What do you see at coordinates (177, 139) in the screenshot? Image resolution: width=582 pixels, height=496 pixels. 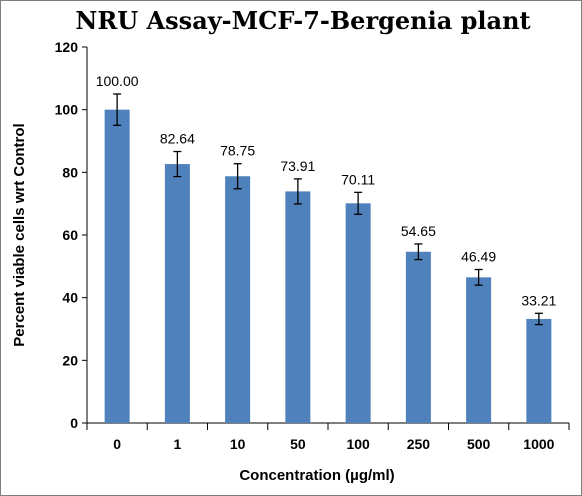 I see `data-label: 82.64` at bounding box center [177, 139].